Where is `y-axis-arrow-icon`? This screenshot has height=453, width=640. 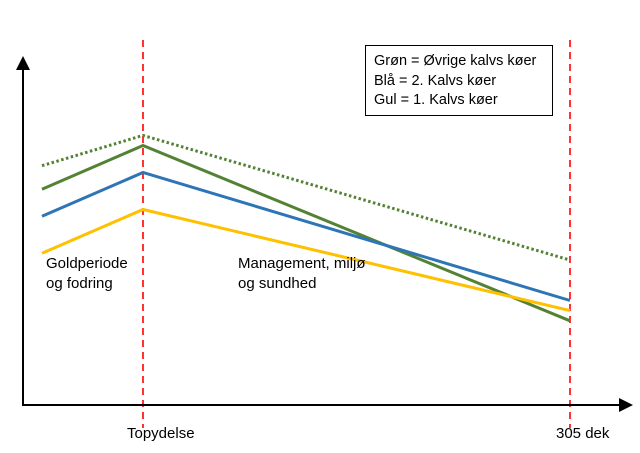
y-axis-arrow-icon is located at coordinates (23, 63).